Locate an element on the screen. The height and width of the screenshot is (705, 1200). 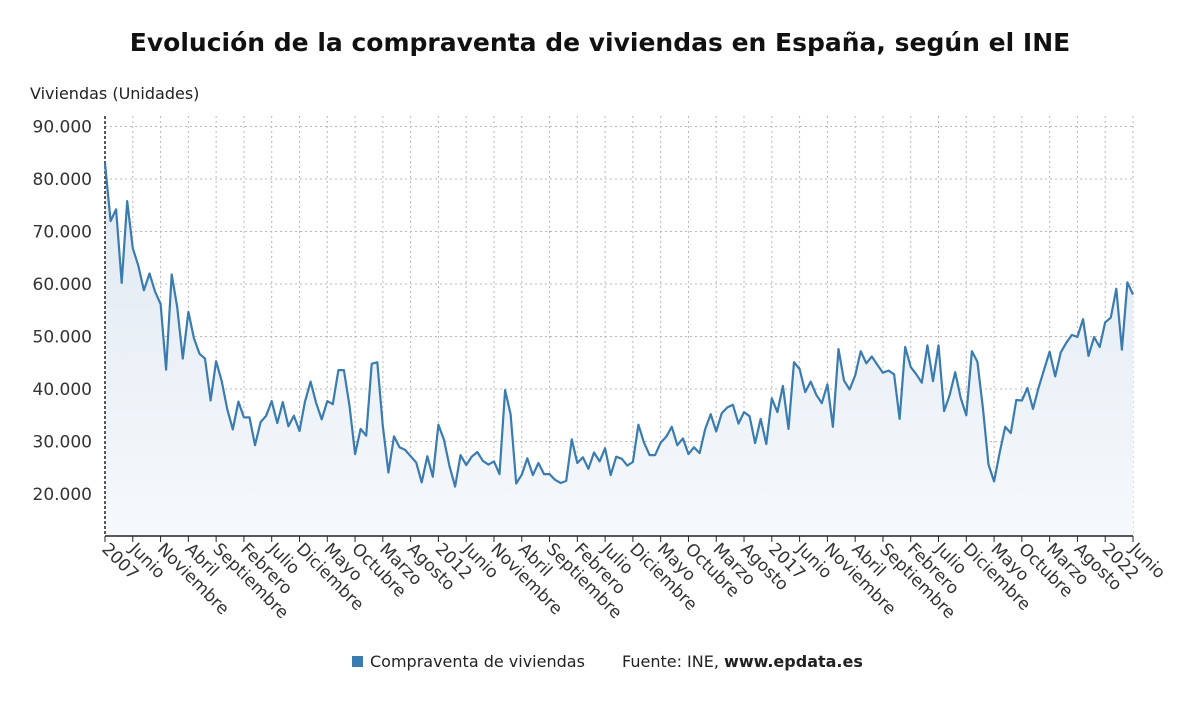
y-tick-label: 90.000 is located at coordinates (62, 128).